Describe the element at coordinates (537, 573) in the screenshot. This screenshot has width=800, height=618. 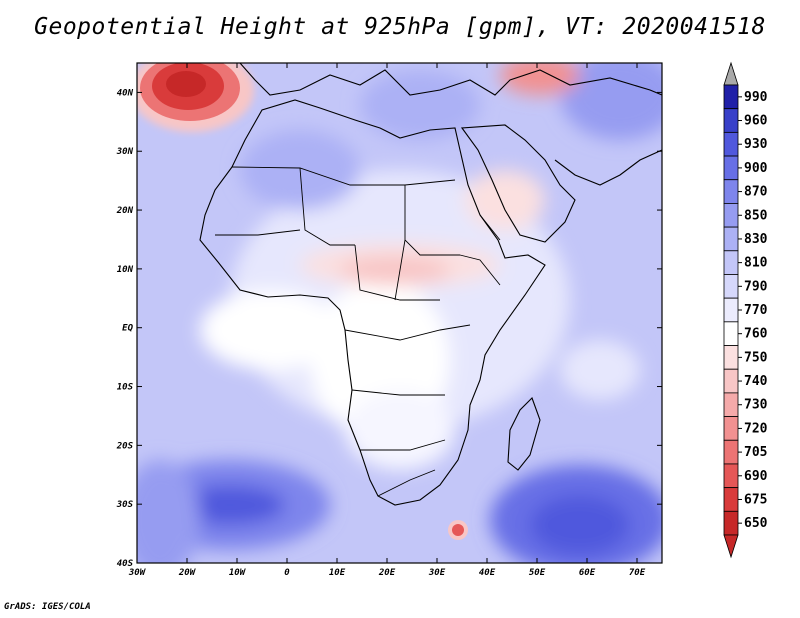
I see `x-tick-label: 50E` at that location.